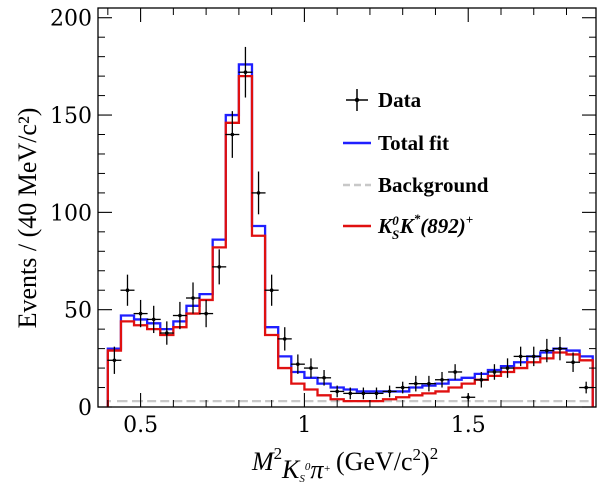 This screenshot has height=485, width=609. What do you see at coordinates (85, 408) in the screenshot?
I see `y-tick-label: 0` at bounding box center [85, 408].